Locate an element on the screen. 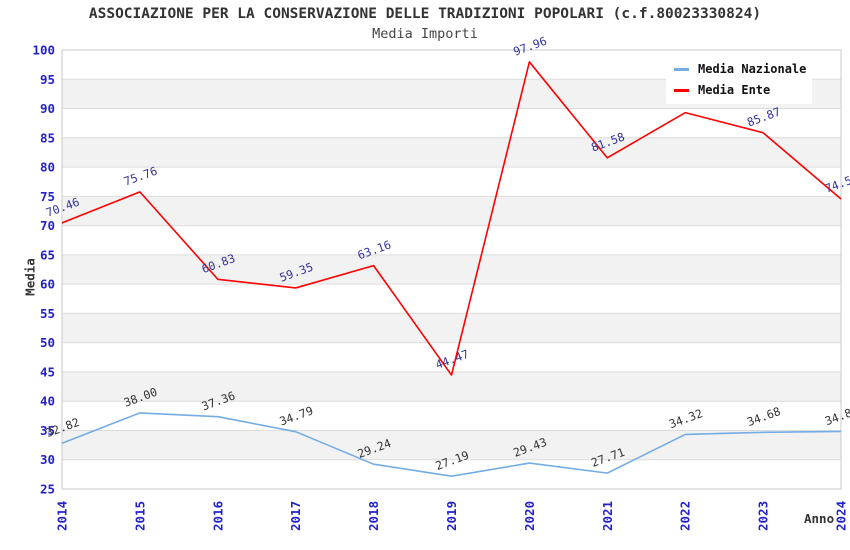  data-label: 34.79 is located at coordinates (296, 415).